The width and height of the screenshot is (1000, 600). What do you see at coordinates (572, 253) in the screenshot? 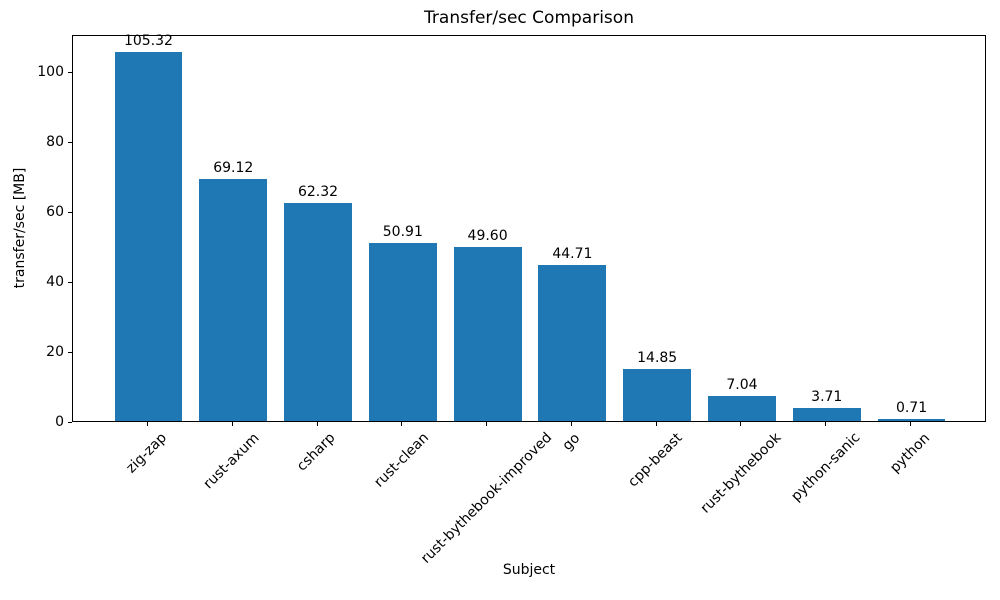
I see `bar-value-label: 44.71` at bounding box center [572, 253].